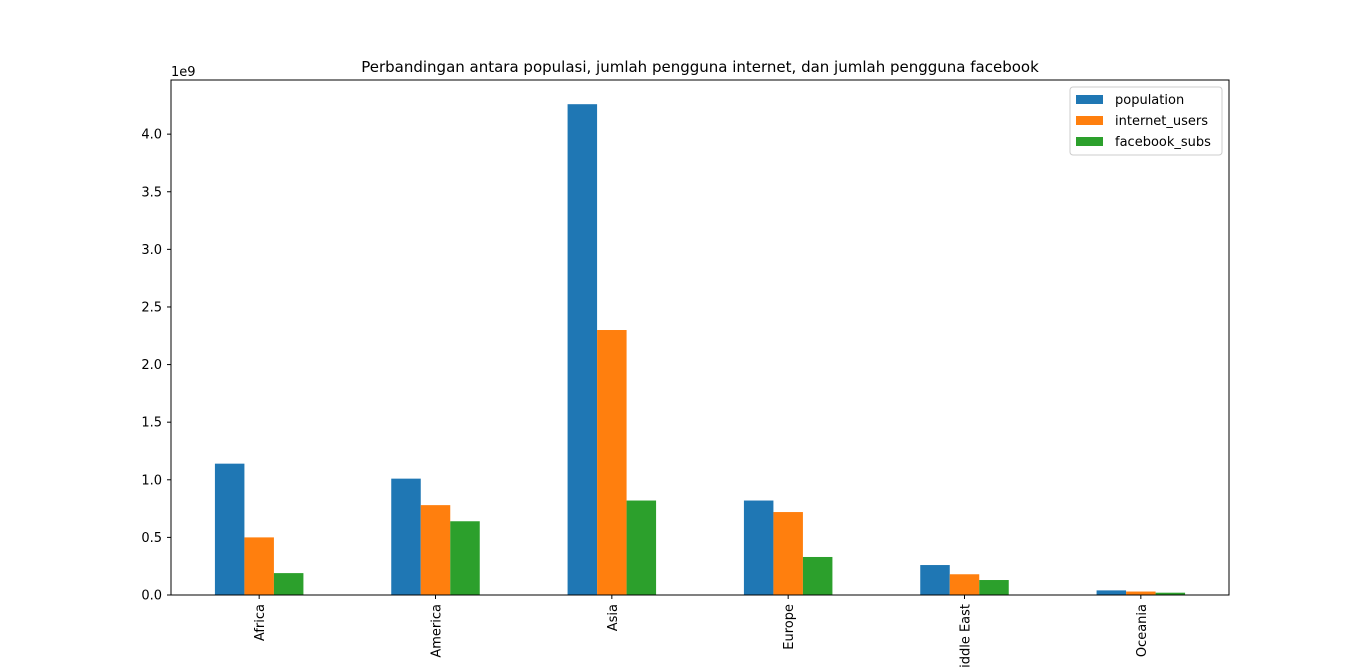  What do you see at coordinates (789, 627) in the screenshot?
I see `x-tick-label: Europe` at bounding box center [789, 627].